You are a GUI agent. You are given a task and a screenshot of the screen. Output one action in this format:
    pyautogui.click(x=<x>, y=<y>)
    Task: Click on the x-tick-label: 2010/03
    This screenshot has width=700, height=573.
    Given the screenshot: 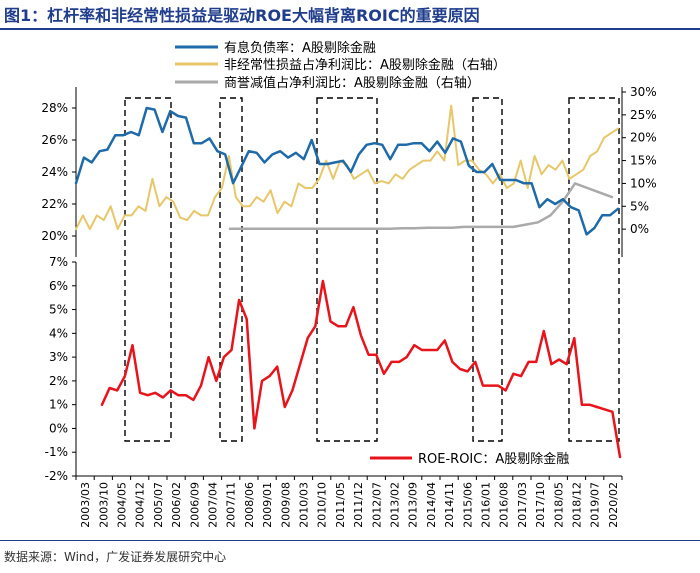 What is the action you would take?
    pyautogui.click(x=304, y=505)
    